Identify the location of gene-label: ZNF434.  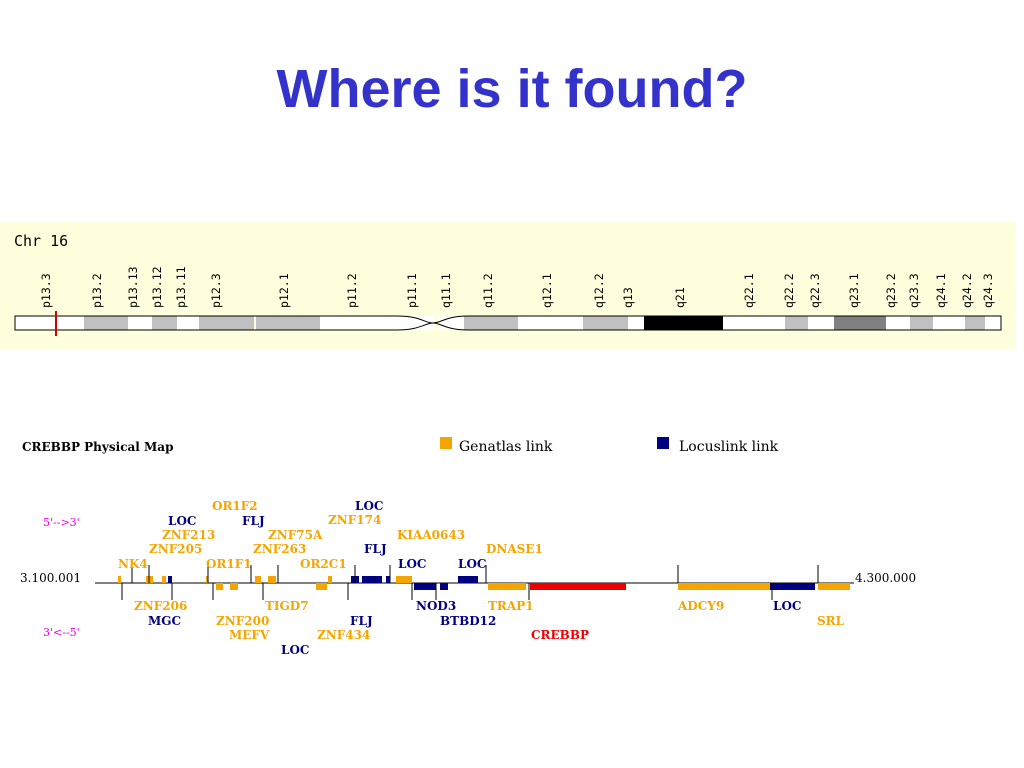
(343, 635).